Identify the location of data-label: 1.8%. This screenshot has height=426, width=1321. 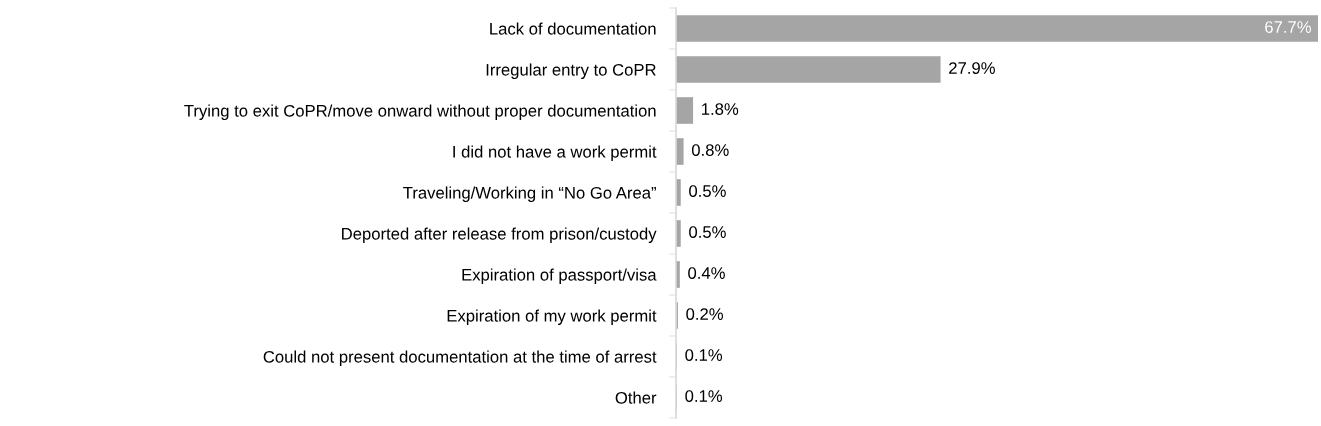
(720, 109).